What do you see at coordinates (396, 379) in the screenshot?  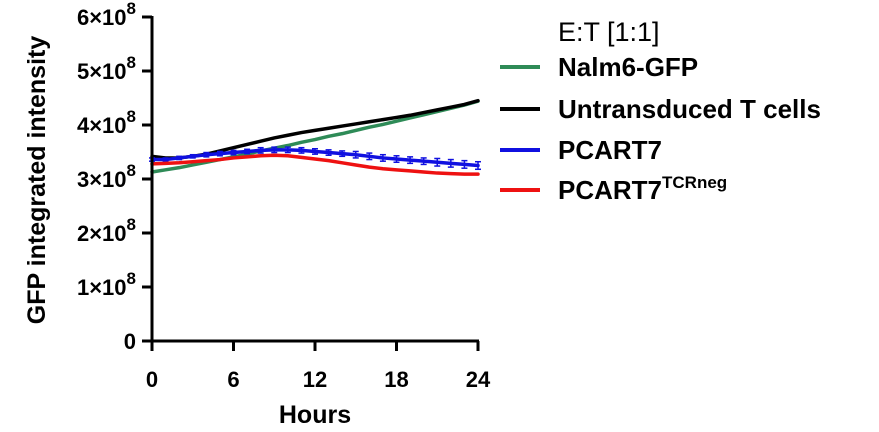 I see `x-tick-label: 18` at bounding box center [396, 379].